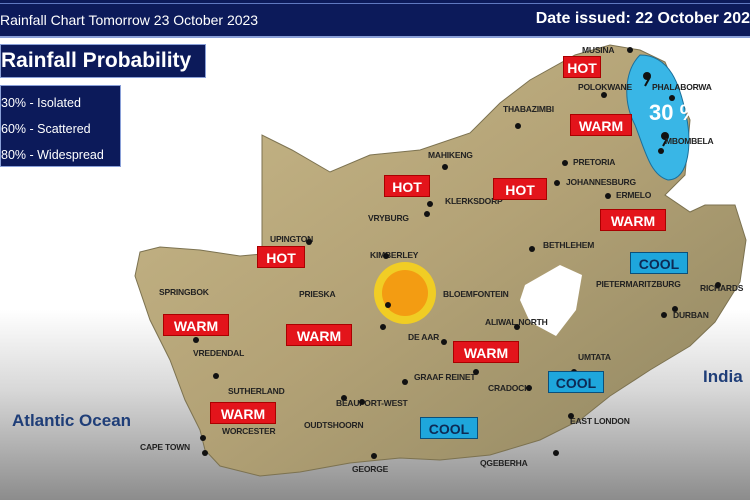 The image size is (750, 500). What do you see at coordinates (292, 239) in the screenshot?
I see `city-label: UPINGTON` at bounding box center [292, 239].